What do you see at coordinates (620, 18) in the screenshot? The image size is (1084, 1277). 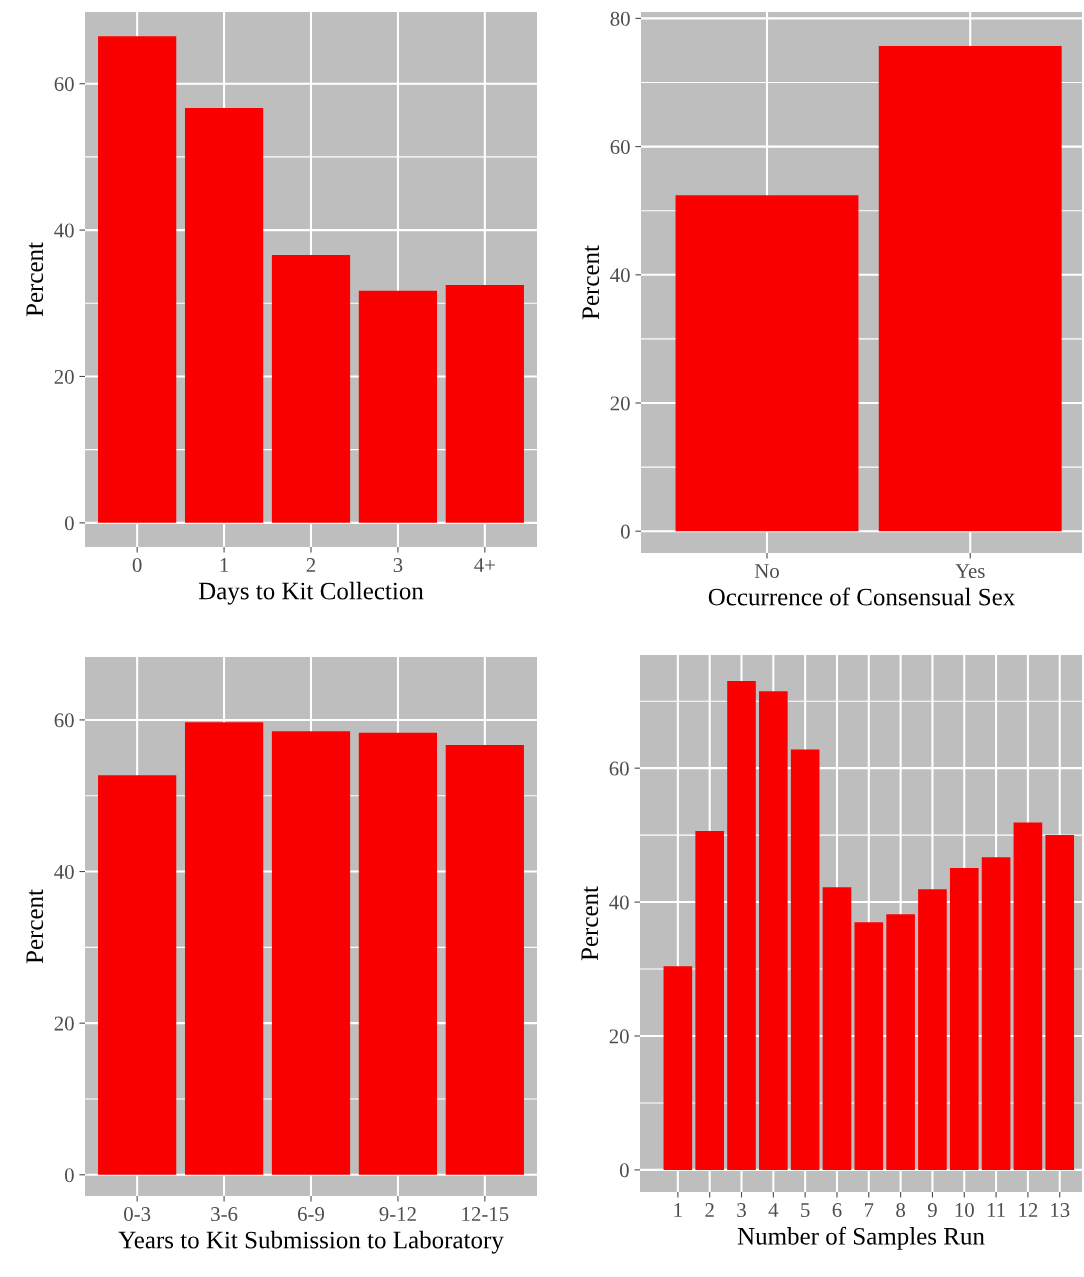 I see `y-tick-label: 80` at bounding box center [620, 18].